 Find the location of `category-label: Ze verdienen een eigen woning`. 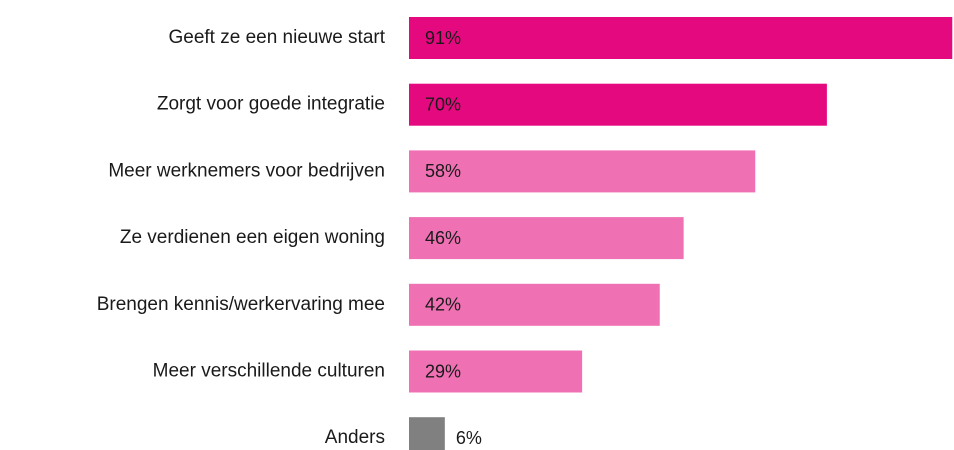

category-label: Ze verdienen een eigen woning is located at coordinates (252, 237).